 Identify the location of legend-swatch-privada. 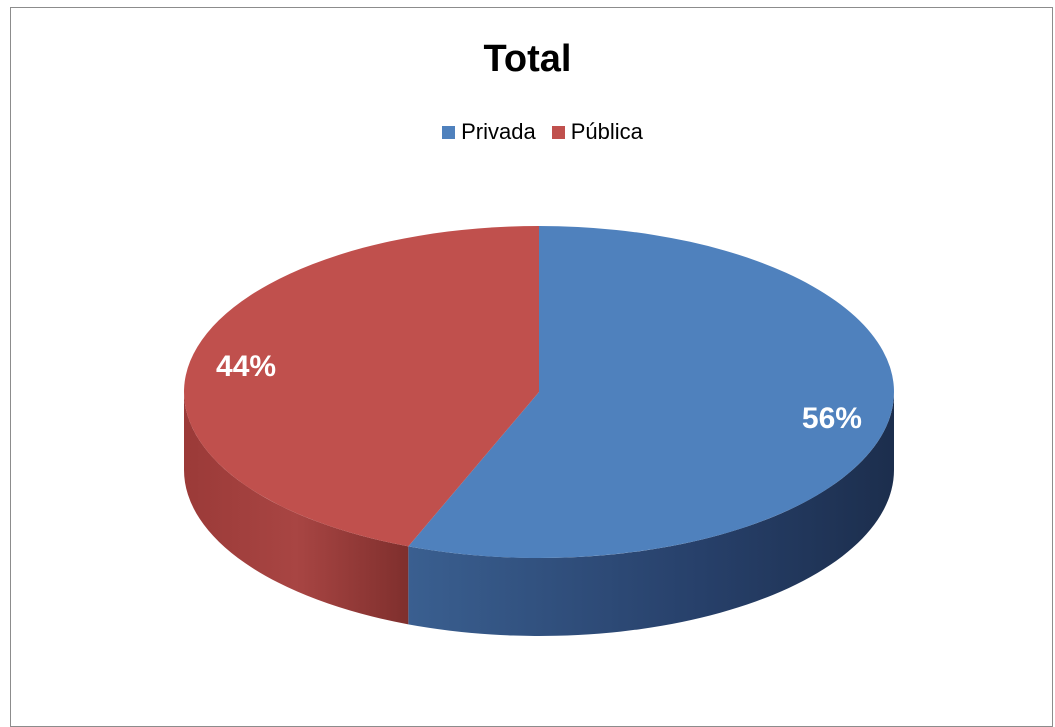
(449, 132).